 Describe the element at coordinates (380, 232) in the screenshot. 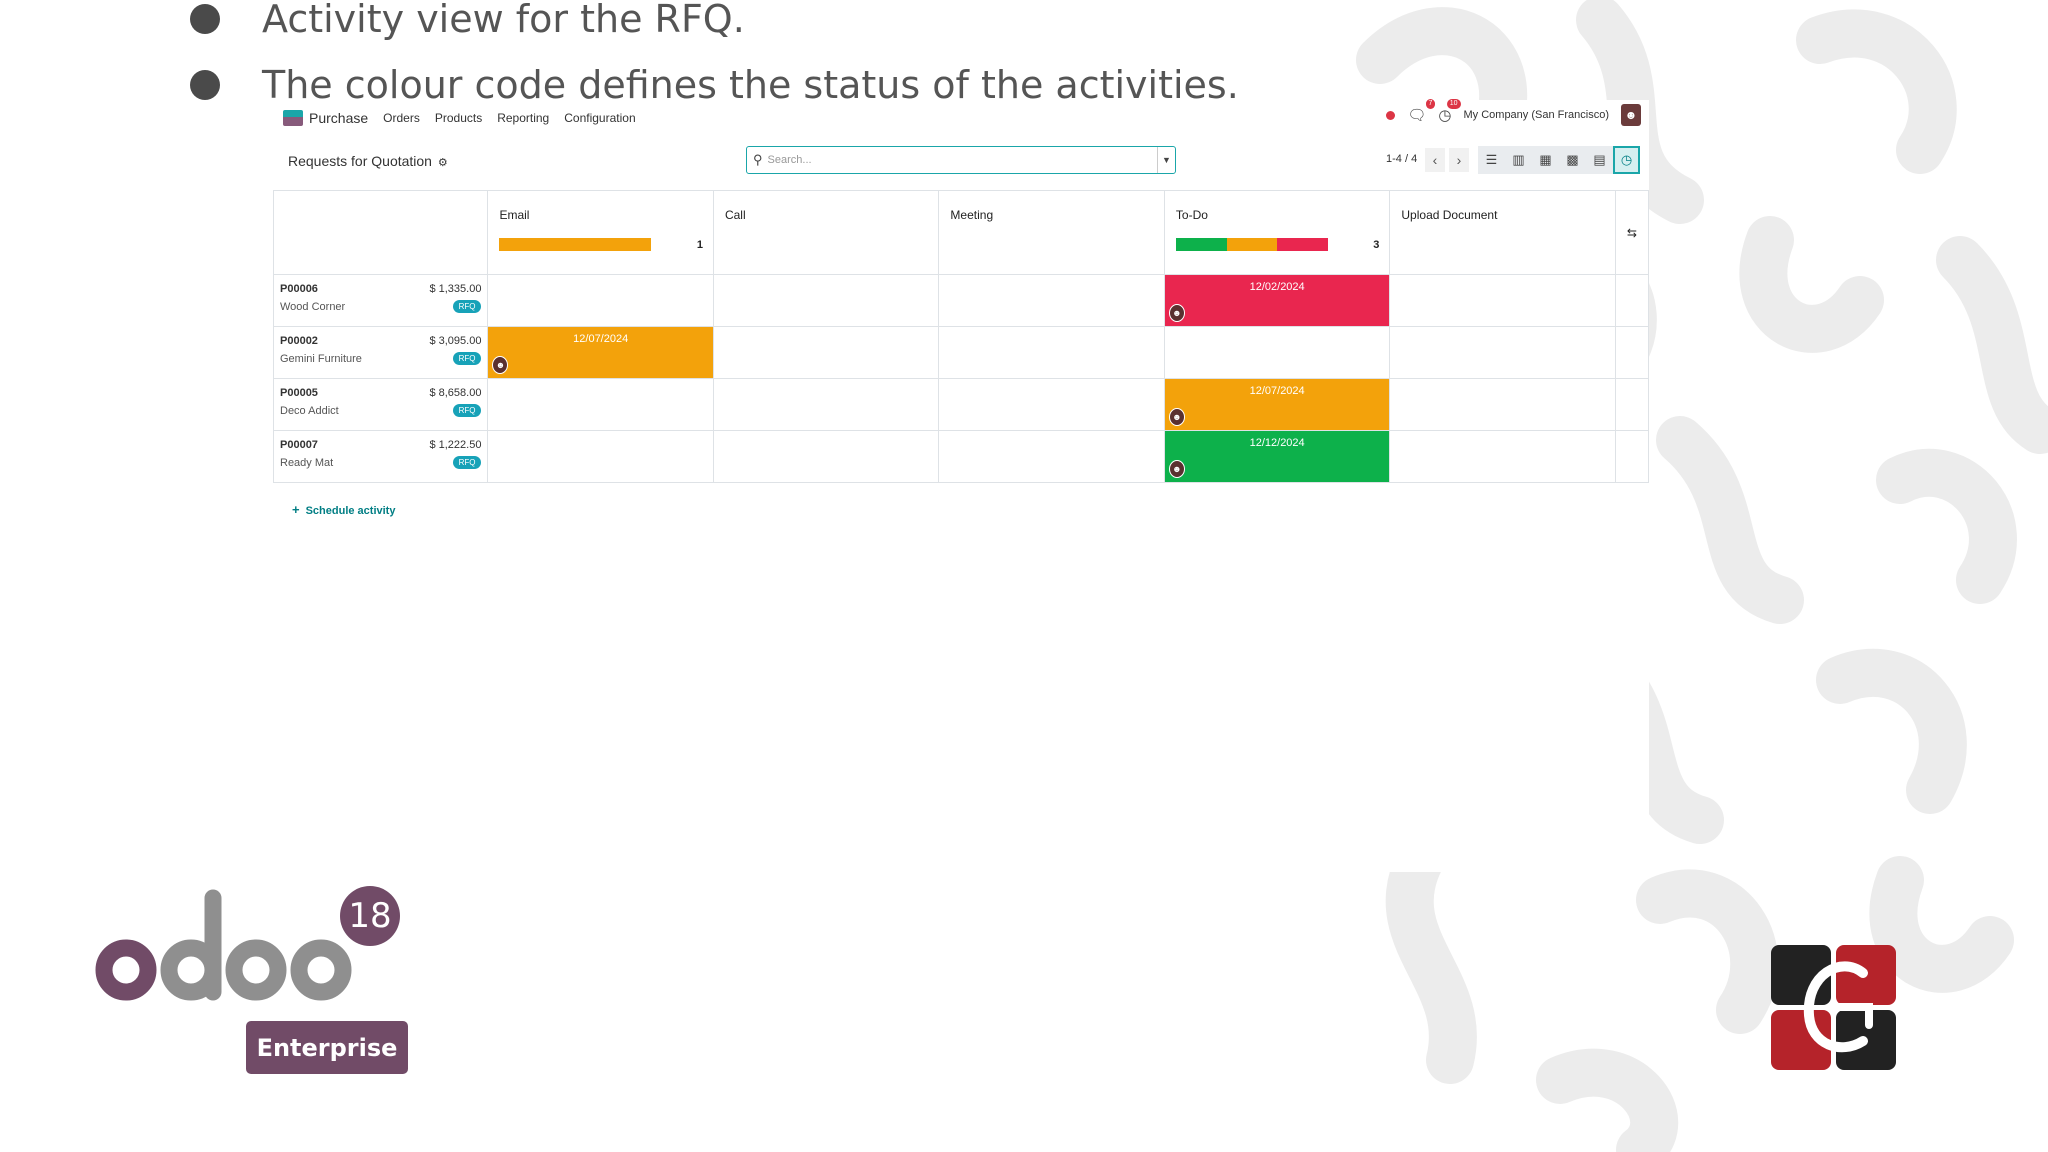

I see `grid-corner` at that location.